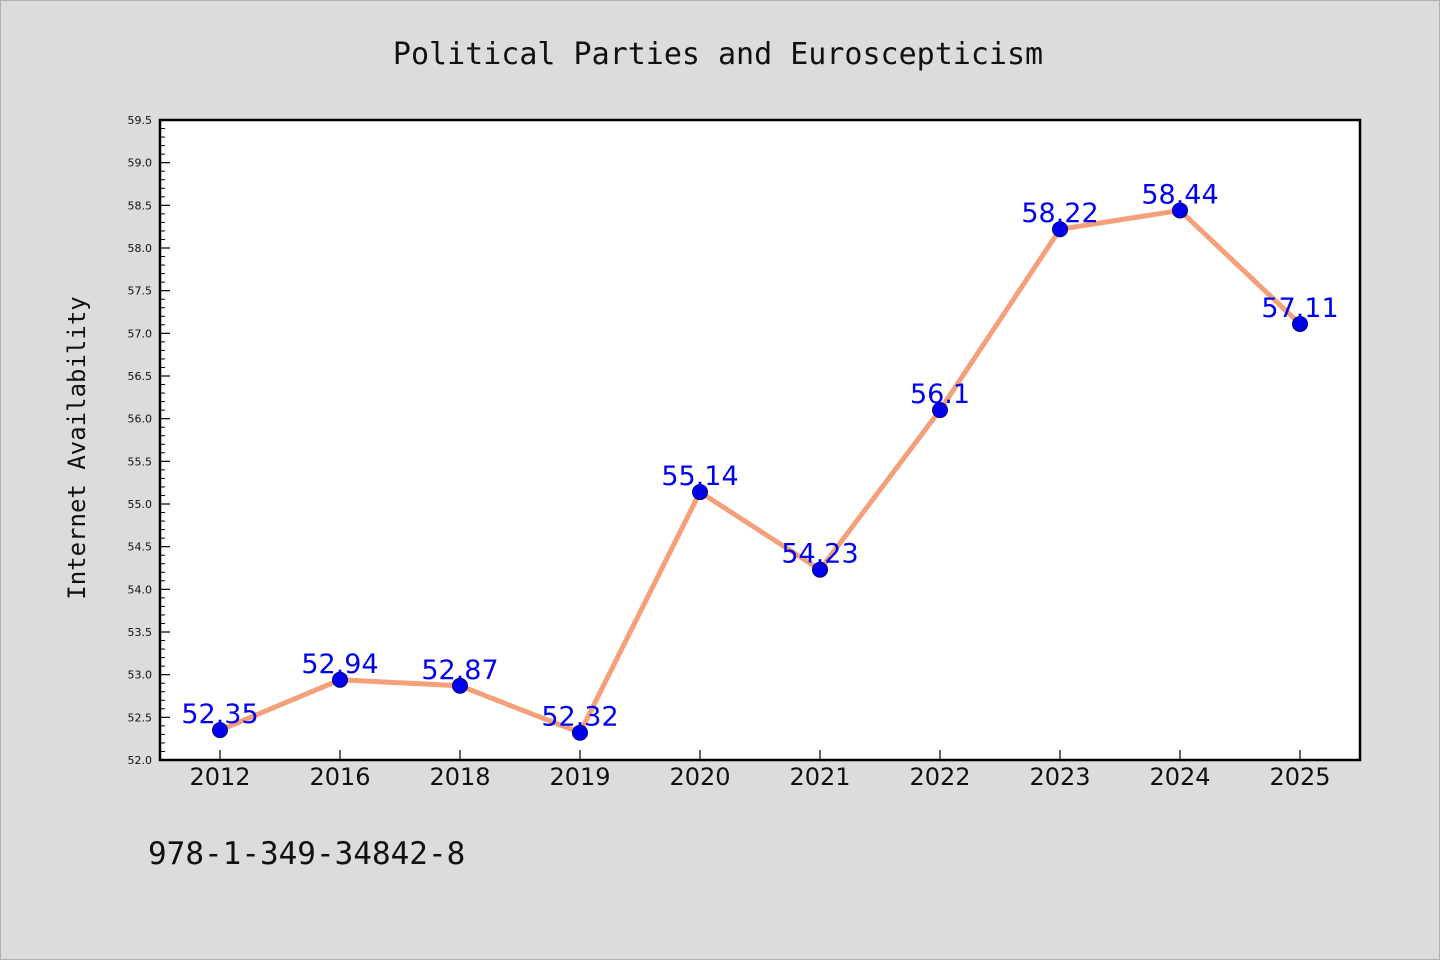 This screenshot has height=960, width=1440. What do you see at coordinates (140, 163) in the screenshot?
I see `y-tick-label: 59.0` at bounding box center [140, 163].